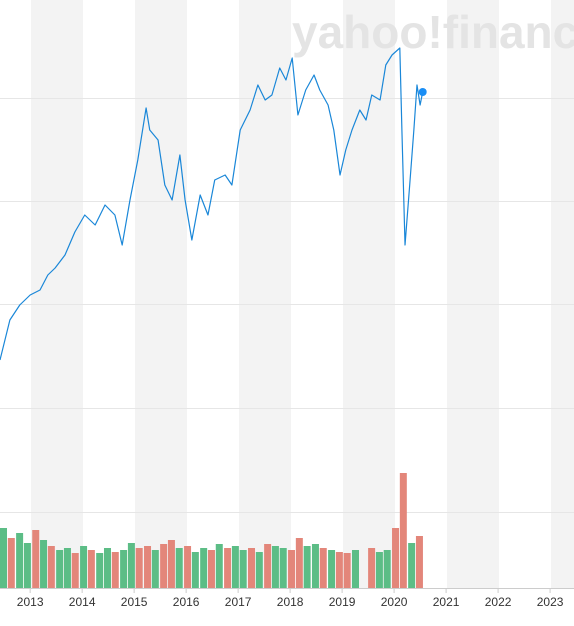 Image resolution: width=574 pixels, height=626 pixels. I want to click on x-tick-label: 2013, so click(30, 602).